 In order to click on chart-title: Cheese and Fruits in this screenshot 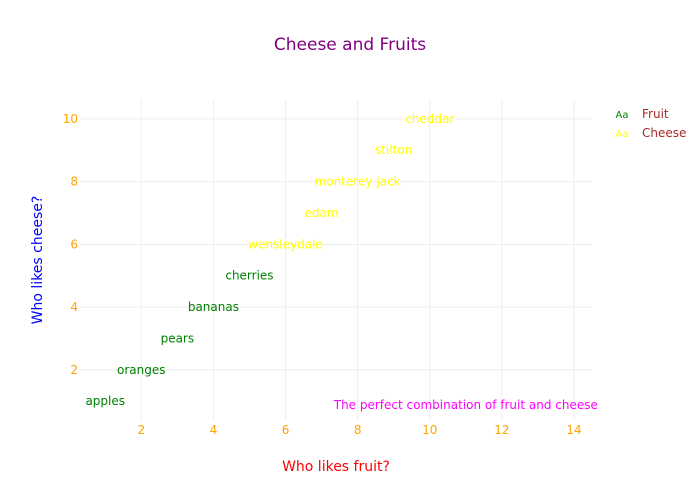, I will do `click(350, 45)`.